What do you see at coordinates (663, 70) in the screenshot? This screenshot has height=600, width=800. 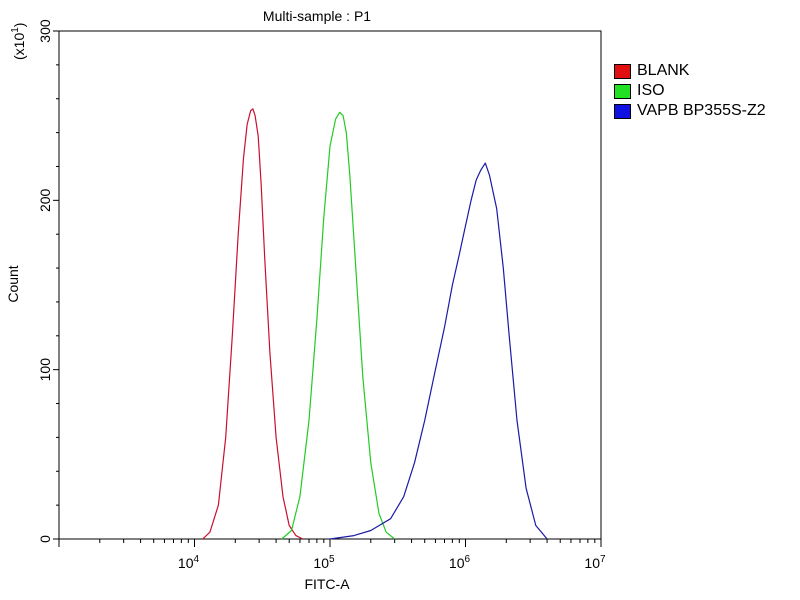 I see `legend-label-blank: BLANK` at bounding box center [663, 70].